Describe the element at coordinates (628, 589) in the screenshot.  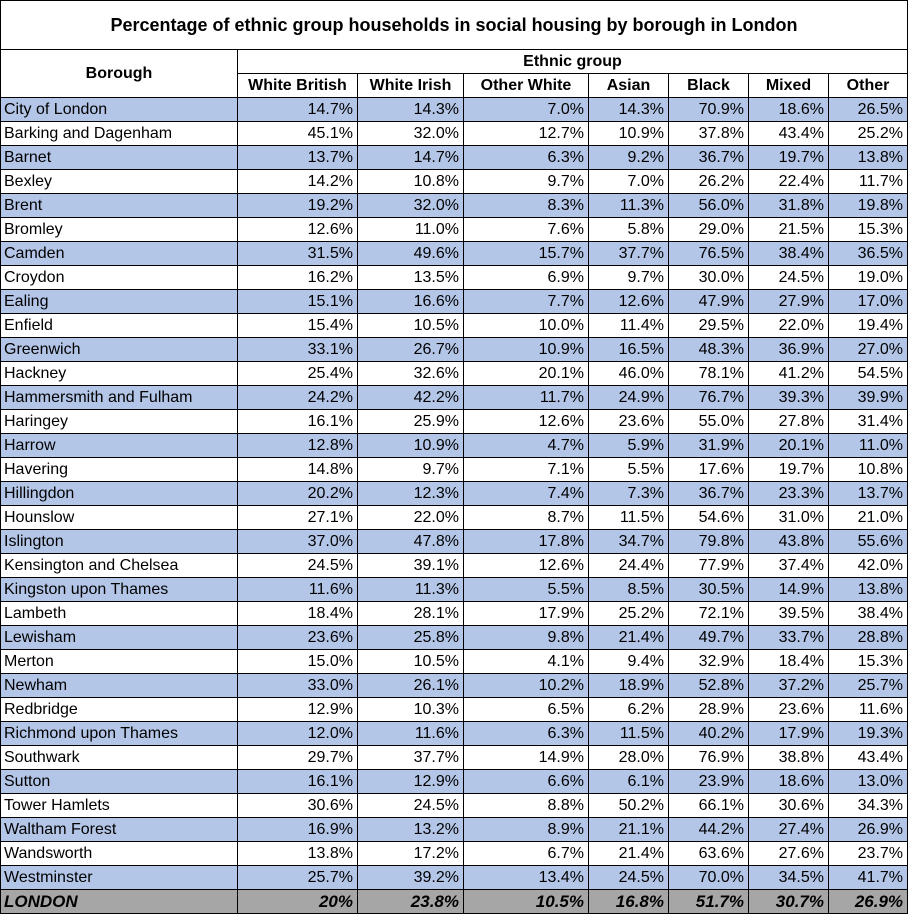
I see `percentage-cell: 8.5%` at that location.